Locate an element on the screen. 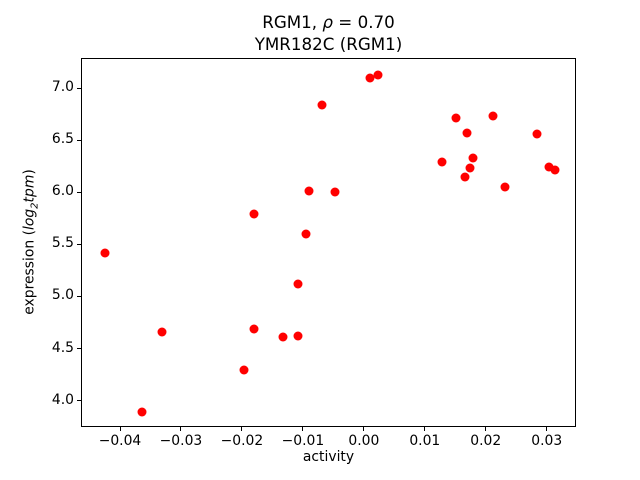 The image size is (640, 480). chart-title-prefix: RGM1, is located at coordinates (292, 22).